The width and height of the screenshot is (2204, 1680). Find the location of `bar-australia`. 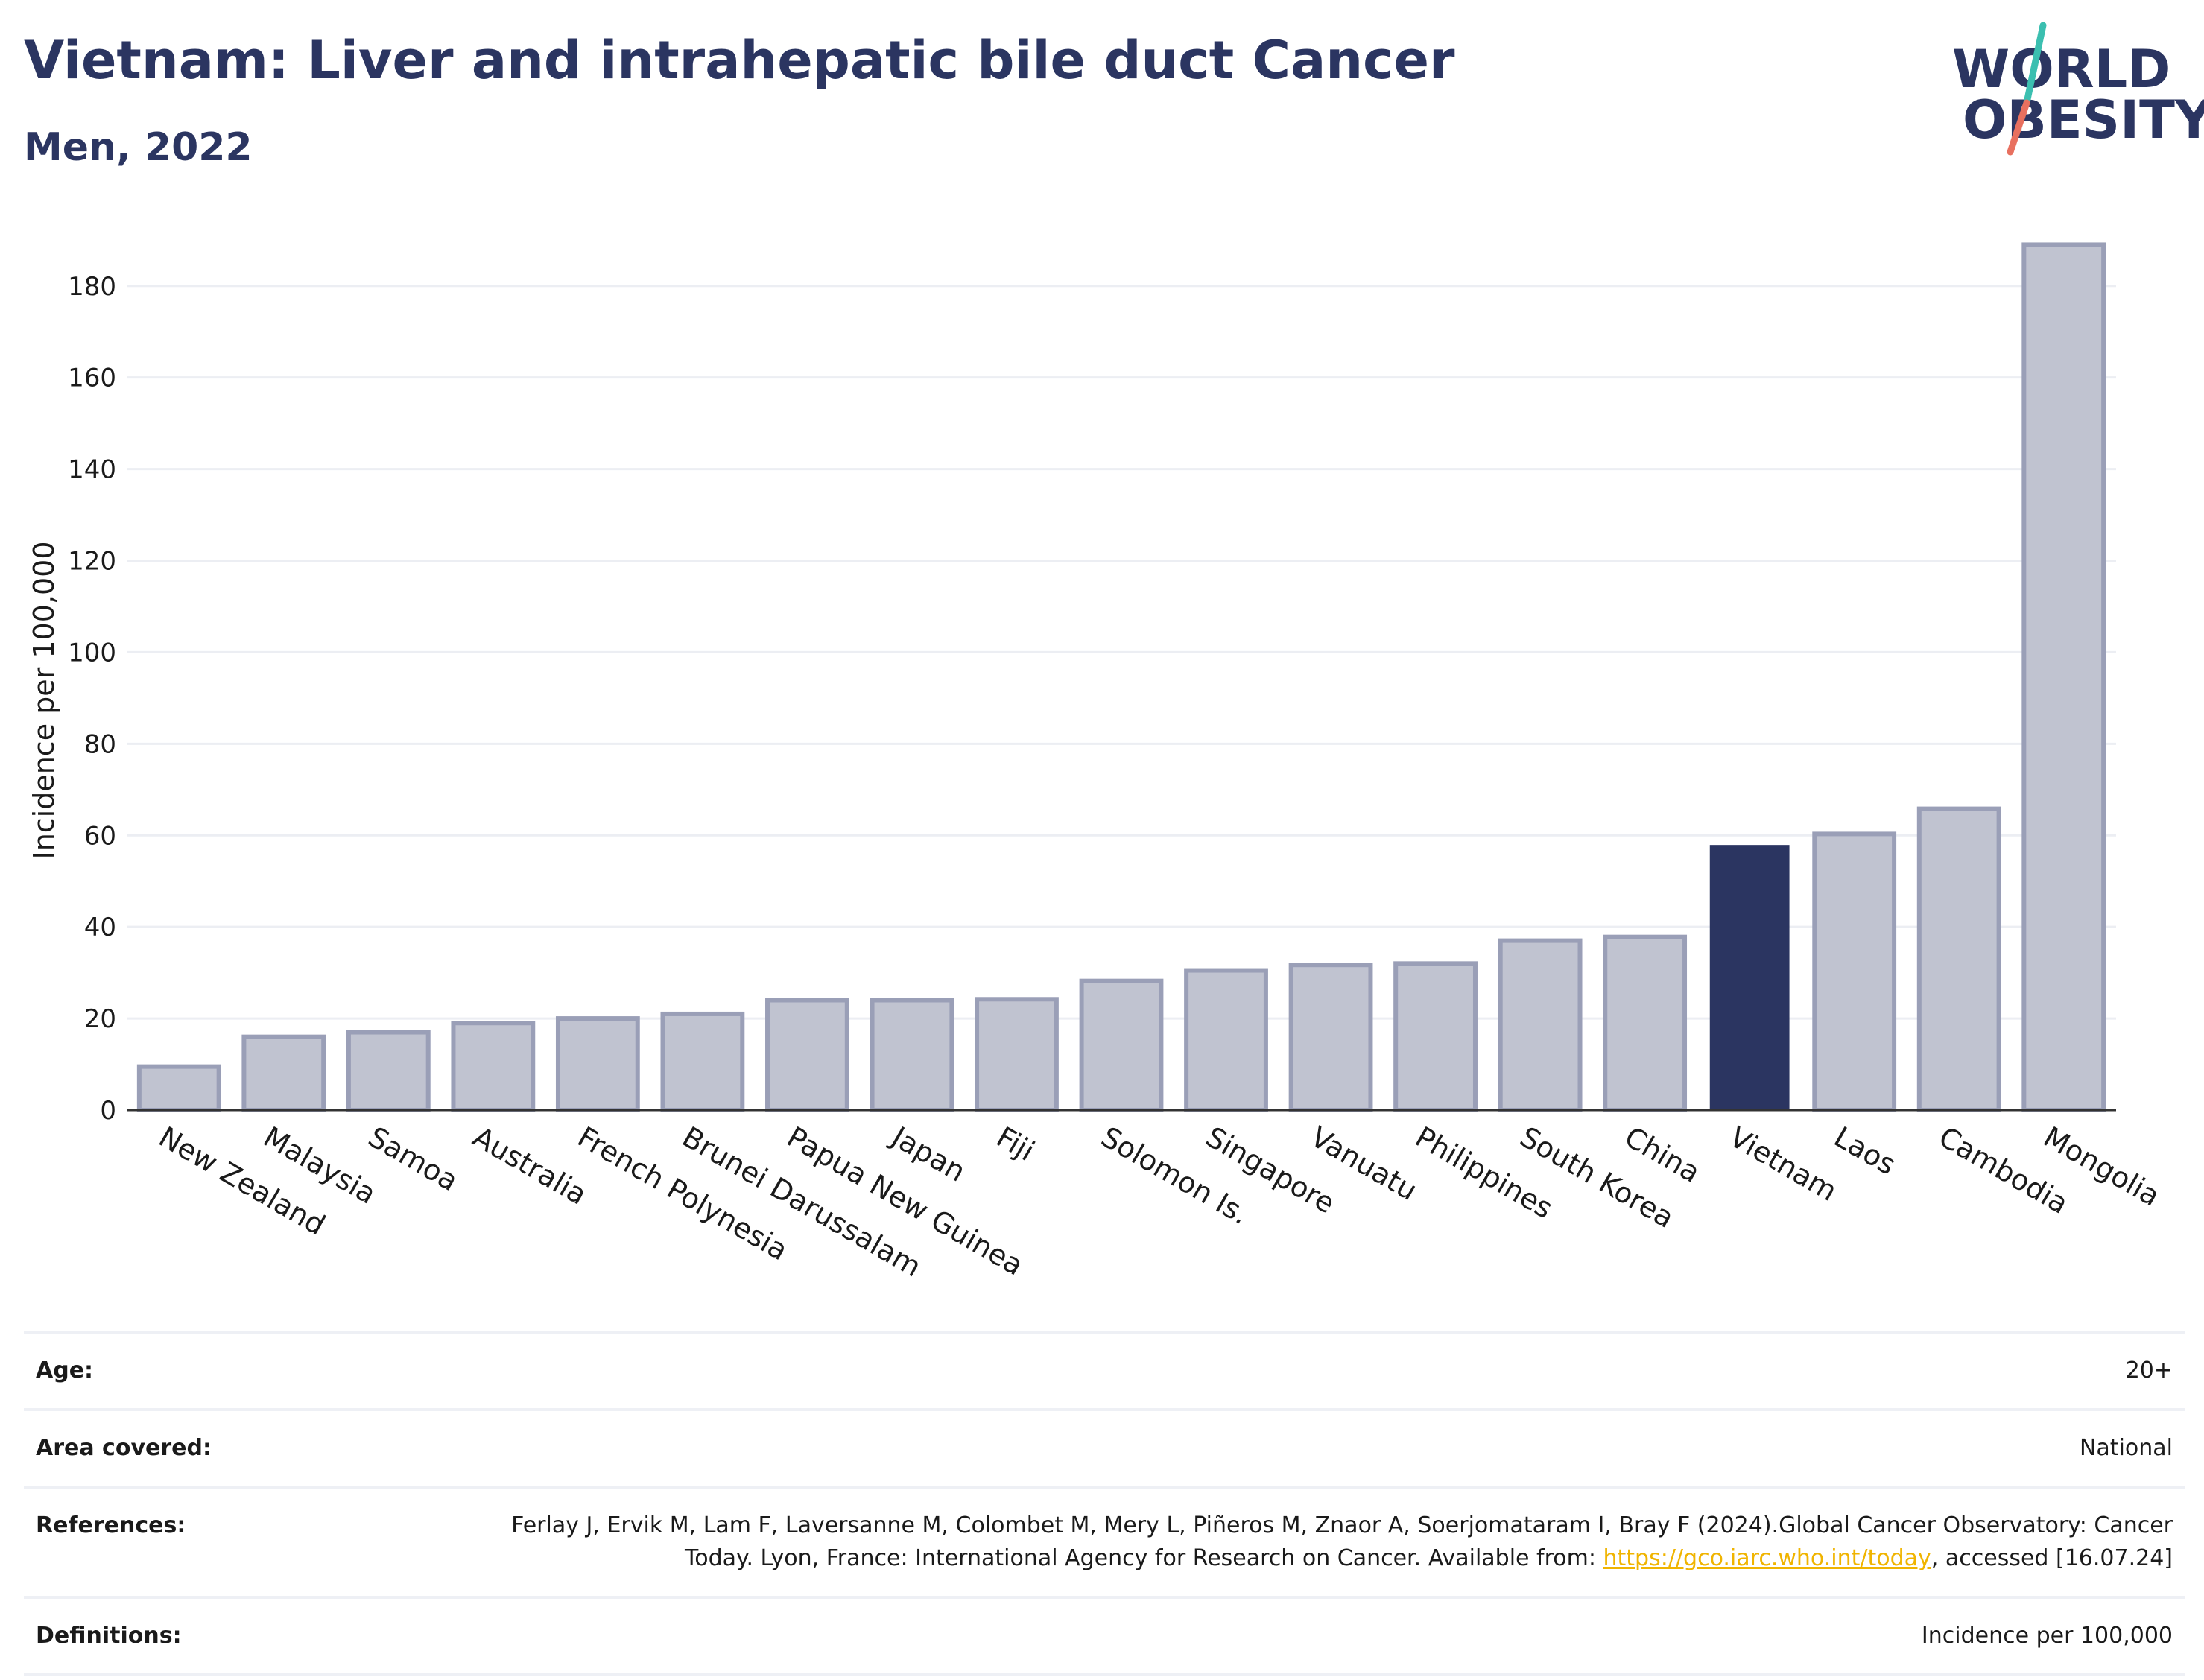

bar-australia is located at coordinates (493, 1066).